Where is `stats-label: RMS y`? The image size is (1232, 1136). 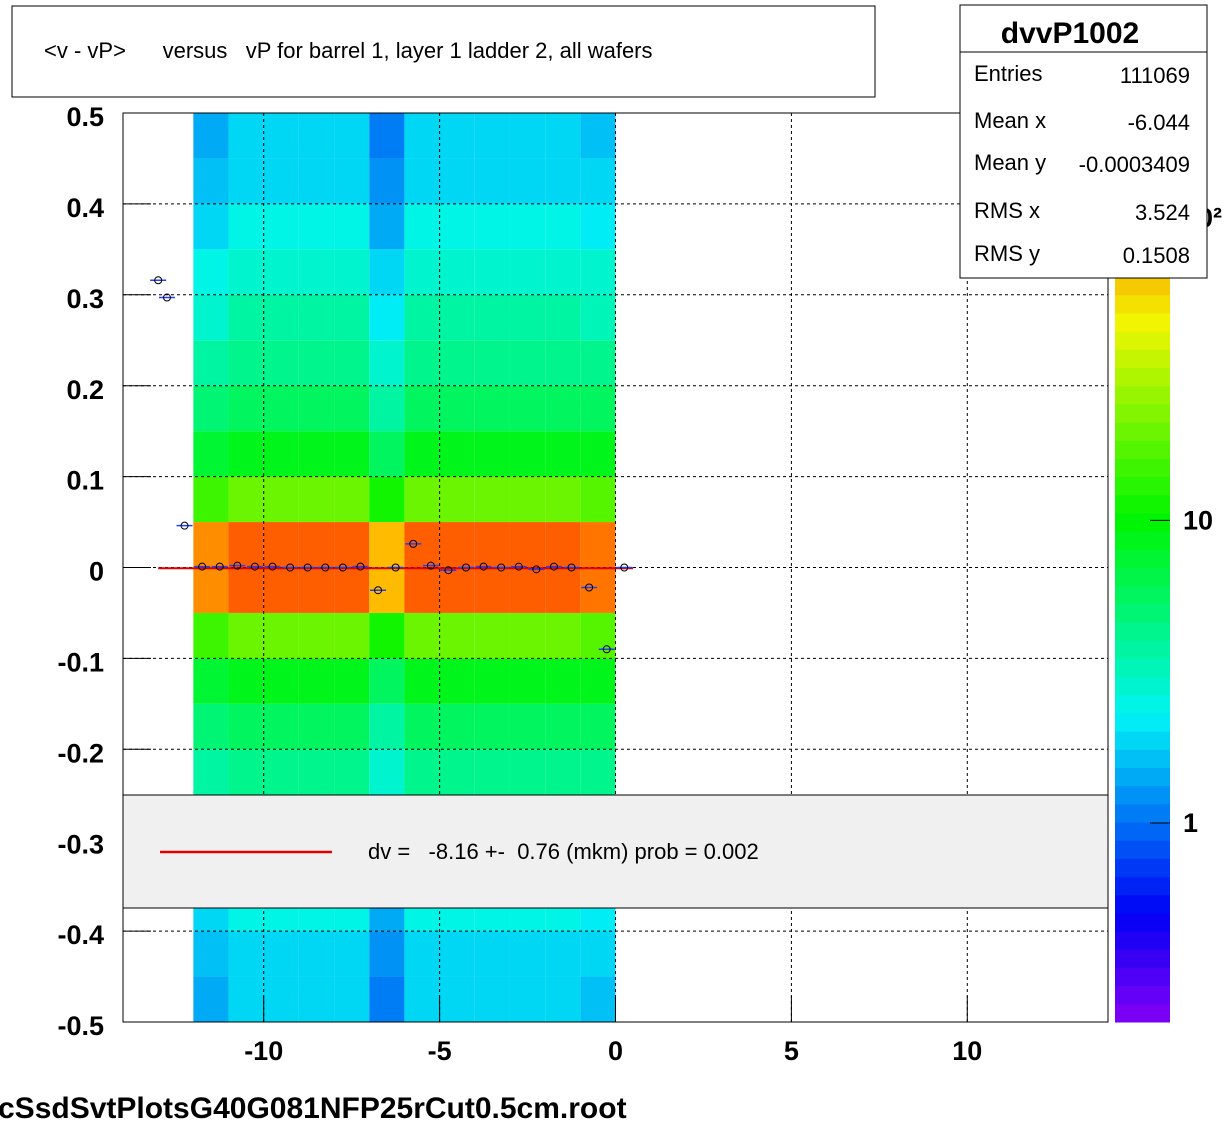 stats-label: RMS y is located at coordinates (1007, 253).